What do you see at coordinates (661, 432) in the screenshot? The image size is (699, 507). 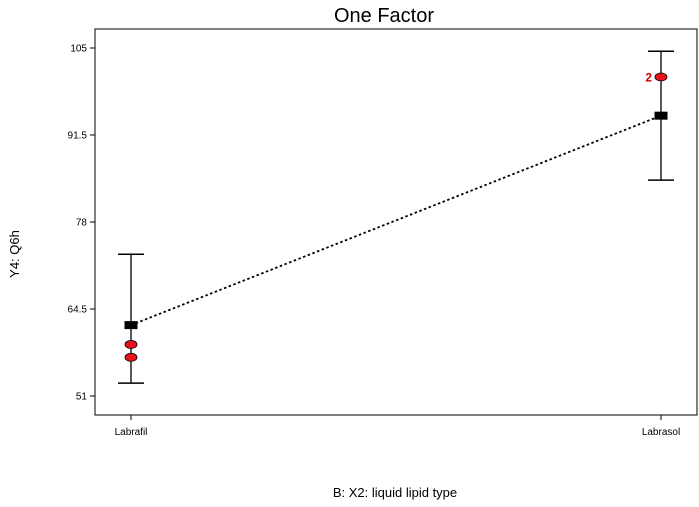 I see `x-tick-label: Labrasol` at bounding box center [661, 432].